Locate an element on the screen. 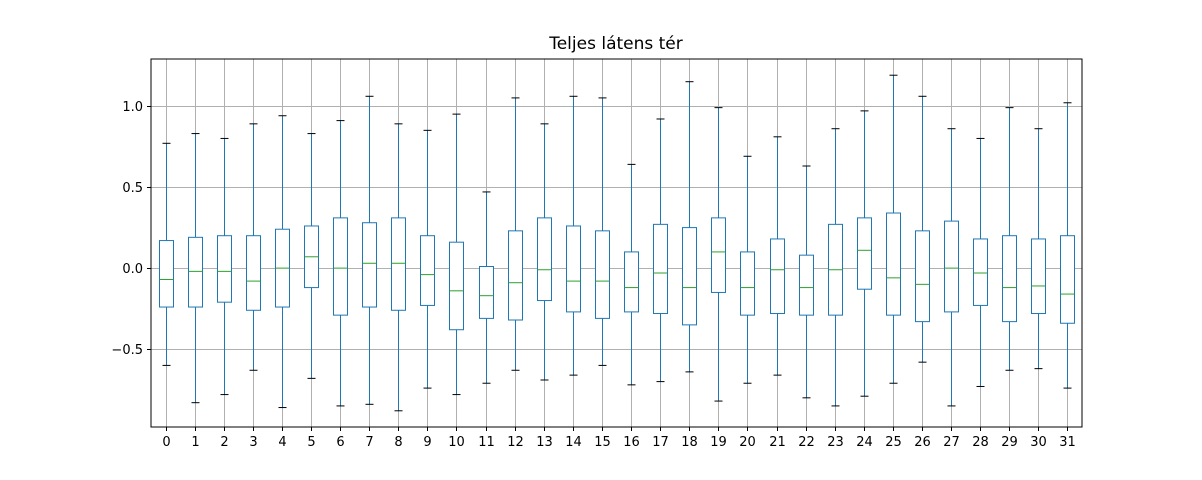 The width and height of the screenshot is (1202, 480). x-tick-label: 16 is located at coordinates (631, 442).